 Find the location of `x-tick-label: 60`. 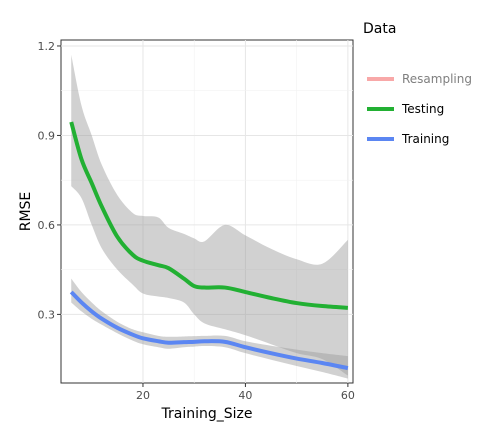

x-tick-label: 60 is located at coordinates (348, 395).